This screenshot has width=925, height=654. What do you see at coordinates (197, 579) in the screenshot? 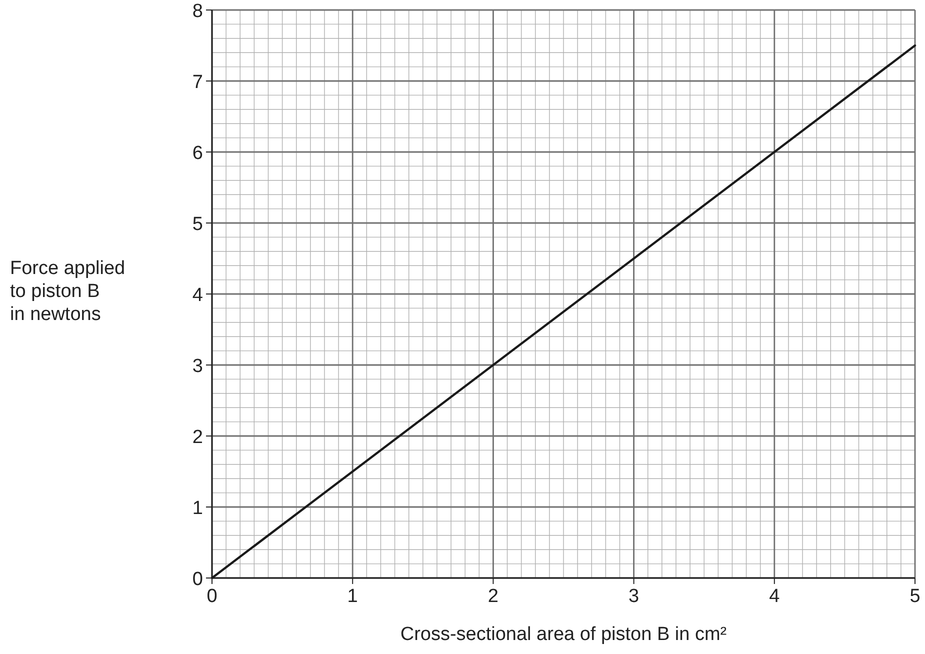
I see `y-tick-label: 0` at bounding box center [197, 579].